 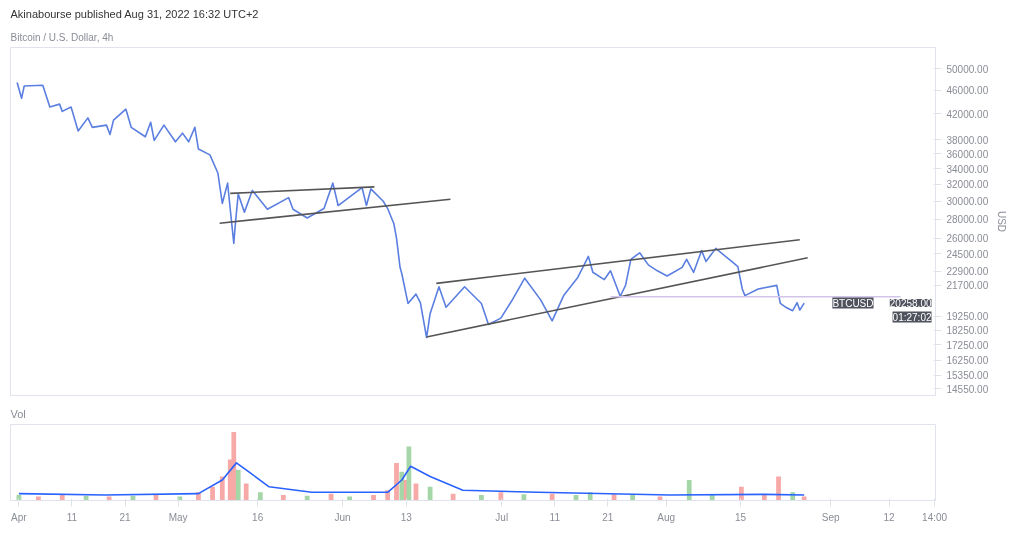 What do you see at coordinates (967, 239) in the screenshot?
I see `y-tick-label: 26000.00` at bounding box center [967, 239].